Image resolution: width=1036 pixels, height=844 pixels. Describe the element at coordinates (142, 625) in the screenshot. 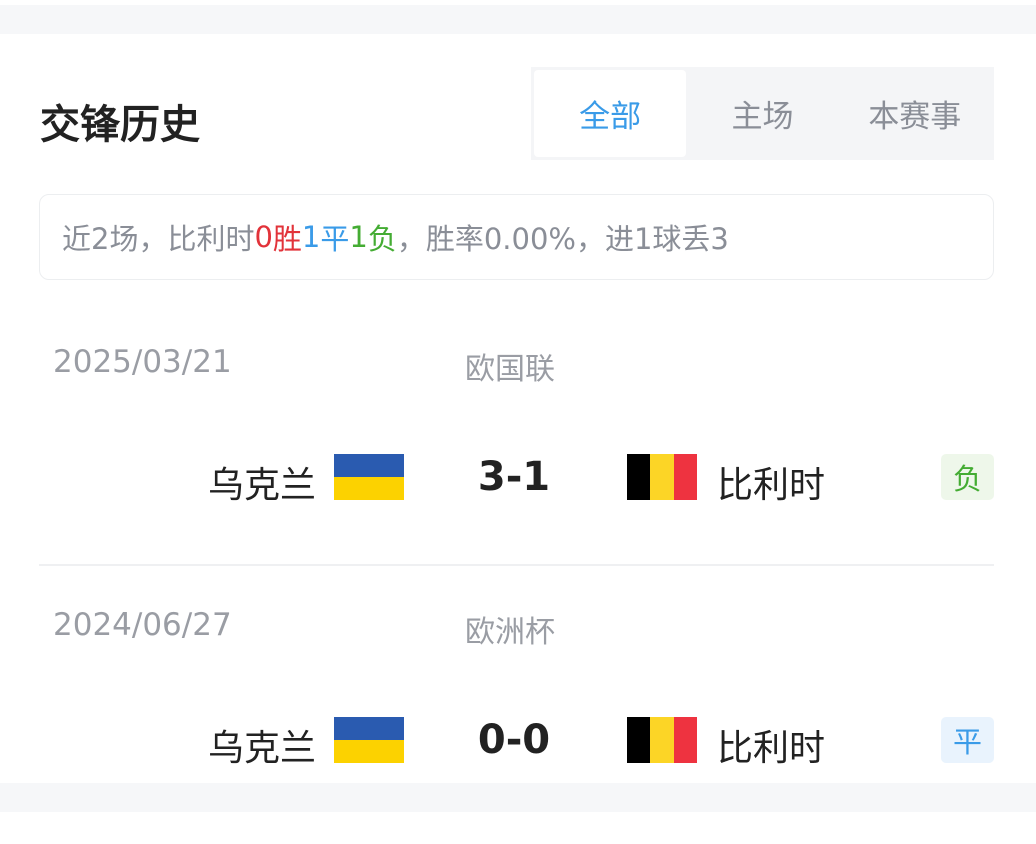

I see `match-date: 2024/06/27` at that location.